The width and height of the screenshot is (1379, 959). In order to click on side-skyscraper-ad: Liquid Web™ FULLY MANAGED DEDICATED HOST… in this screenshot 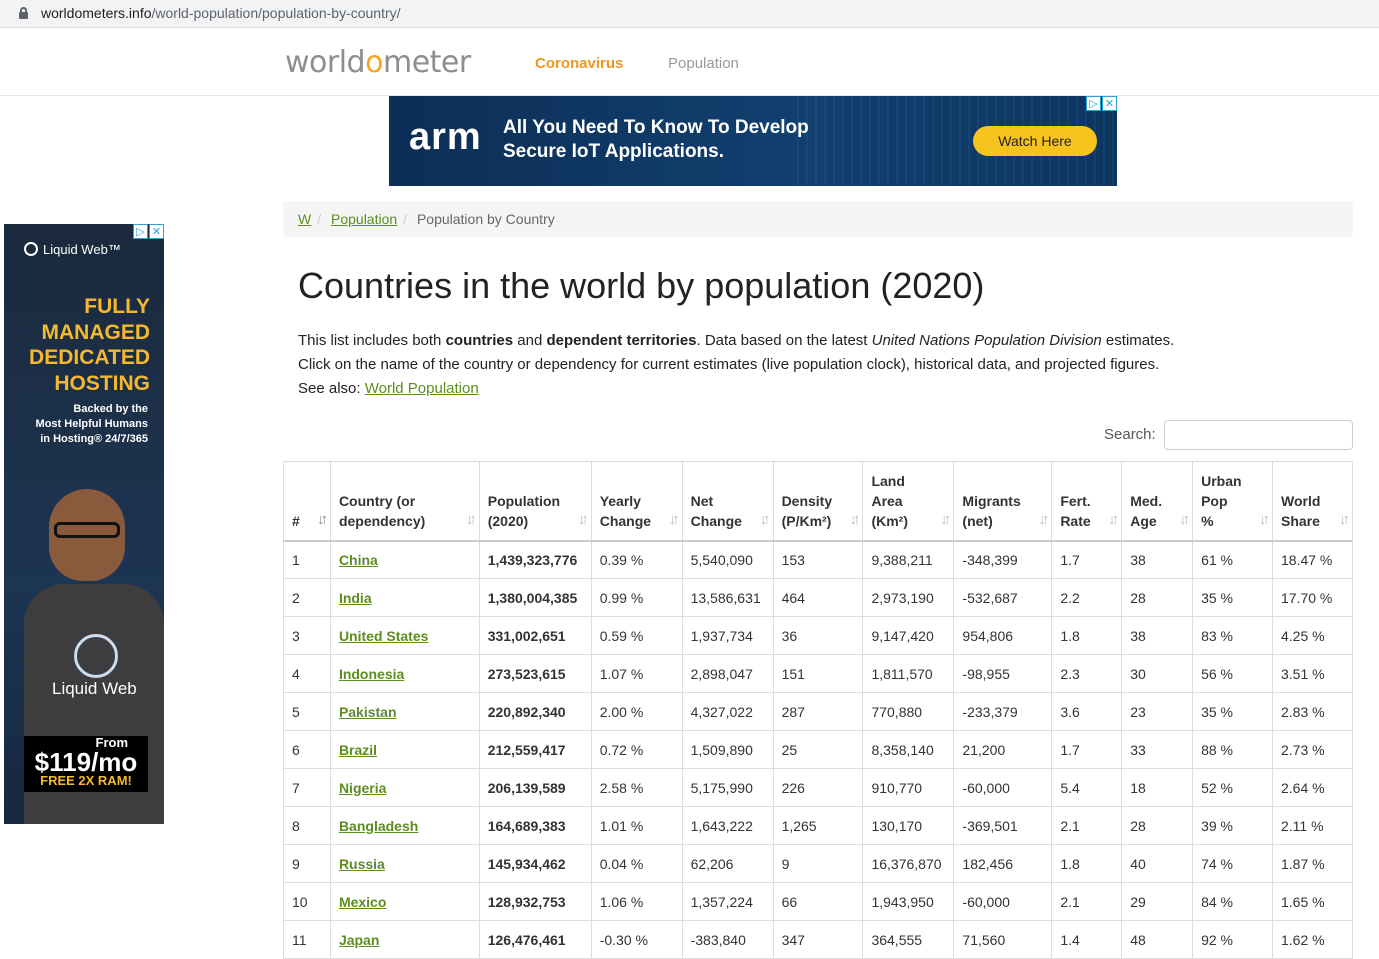, I will do `click(84, 524)`.